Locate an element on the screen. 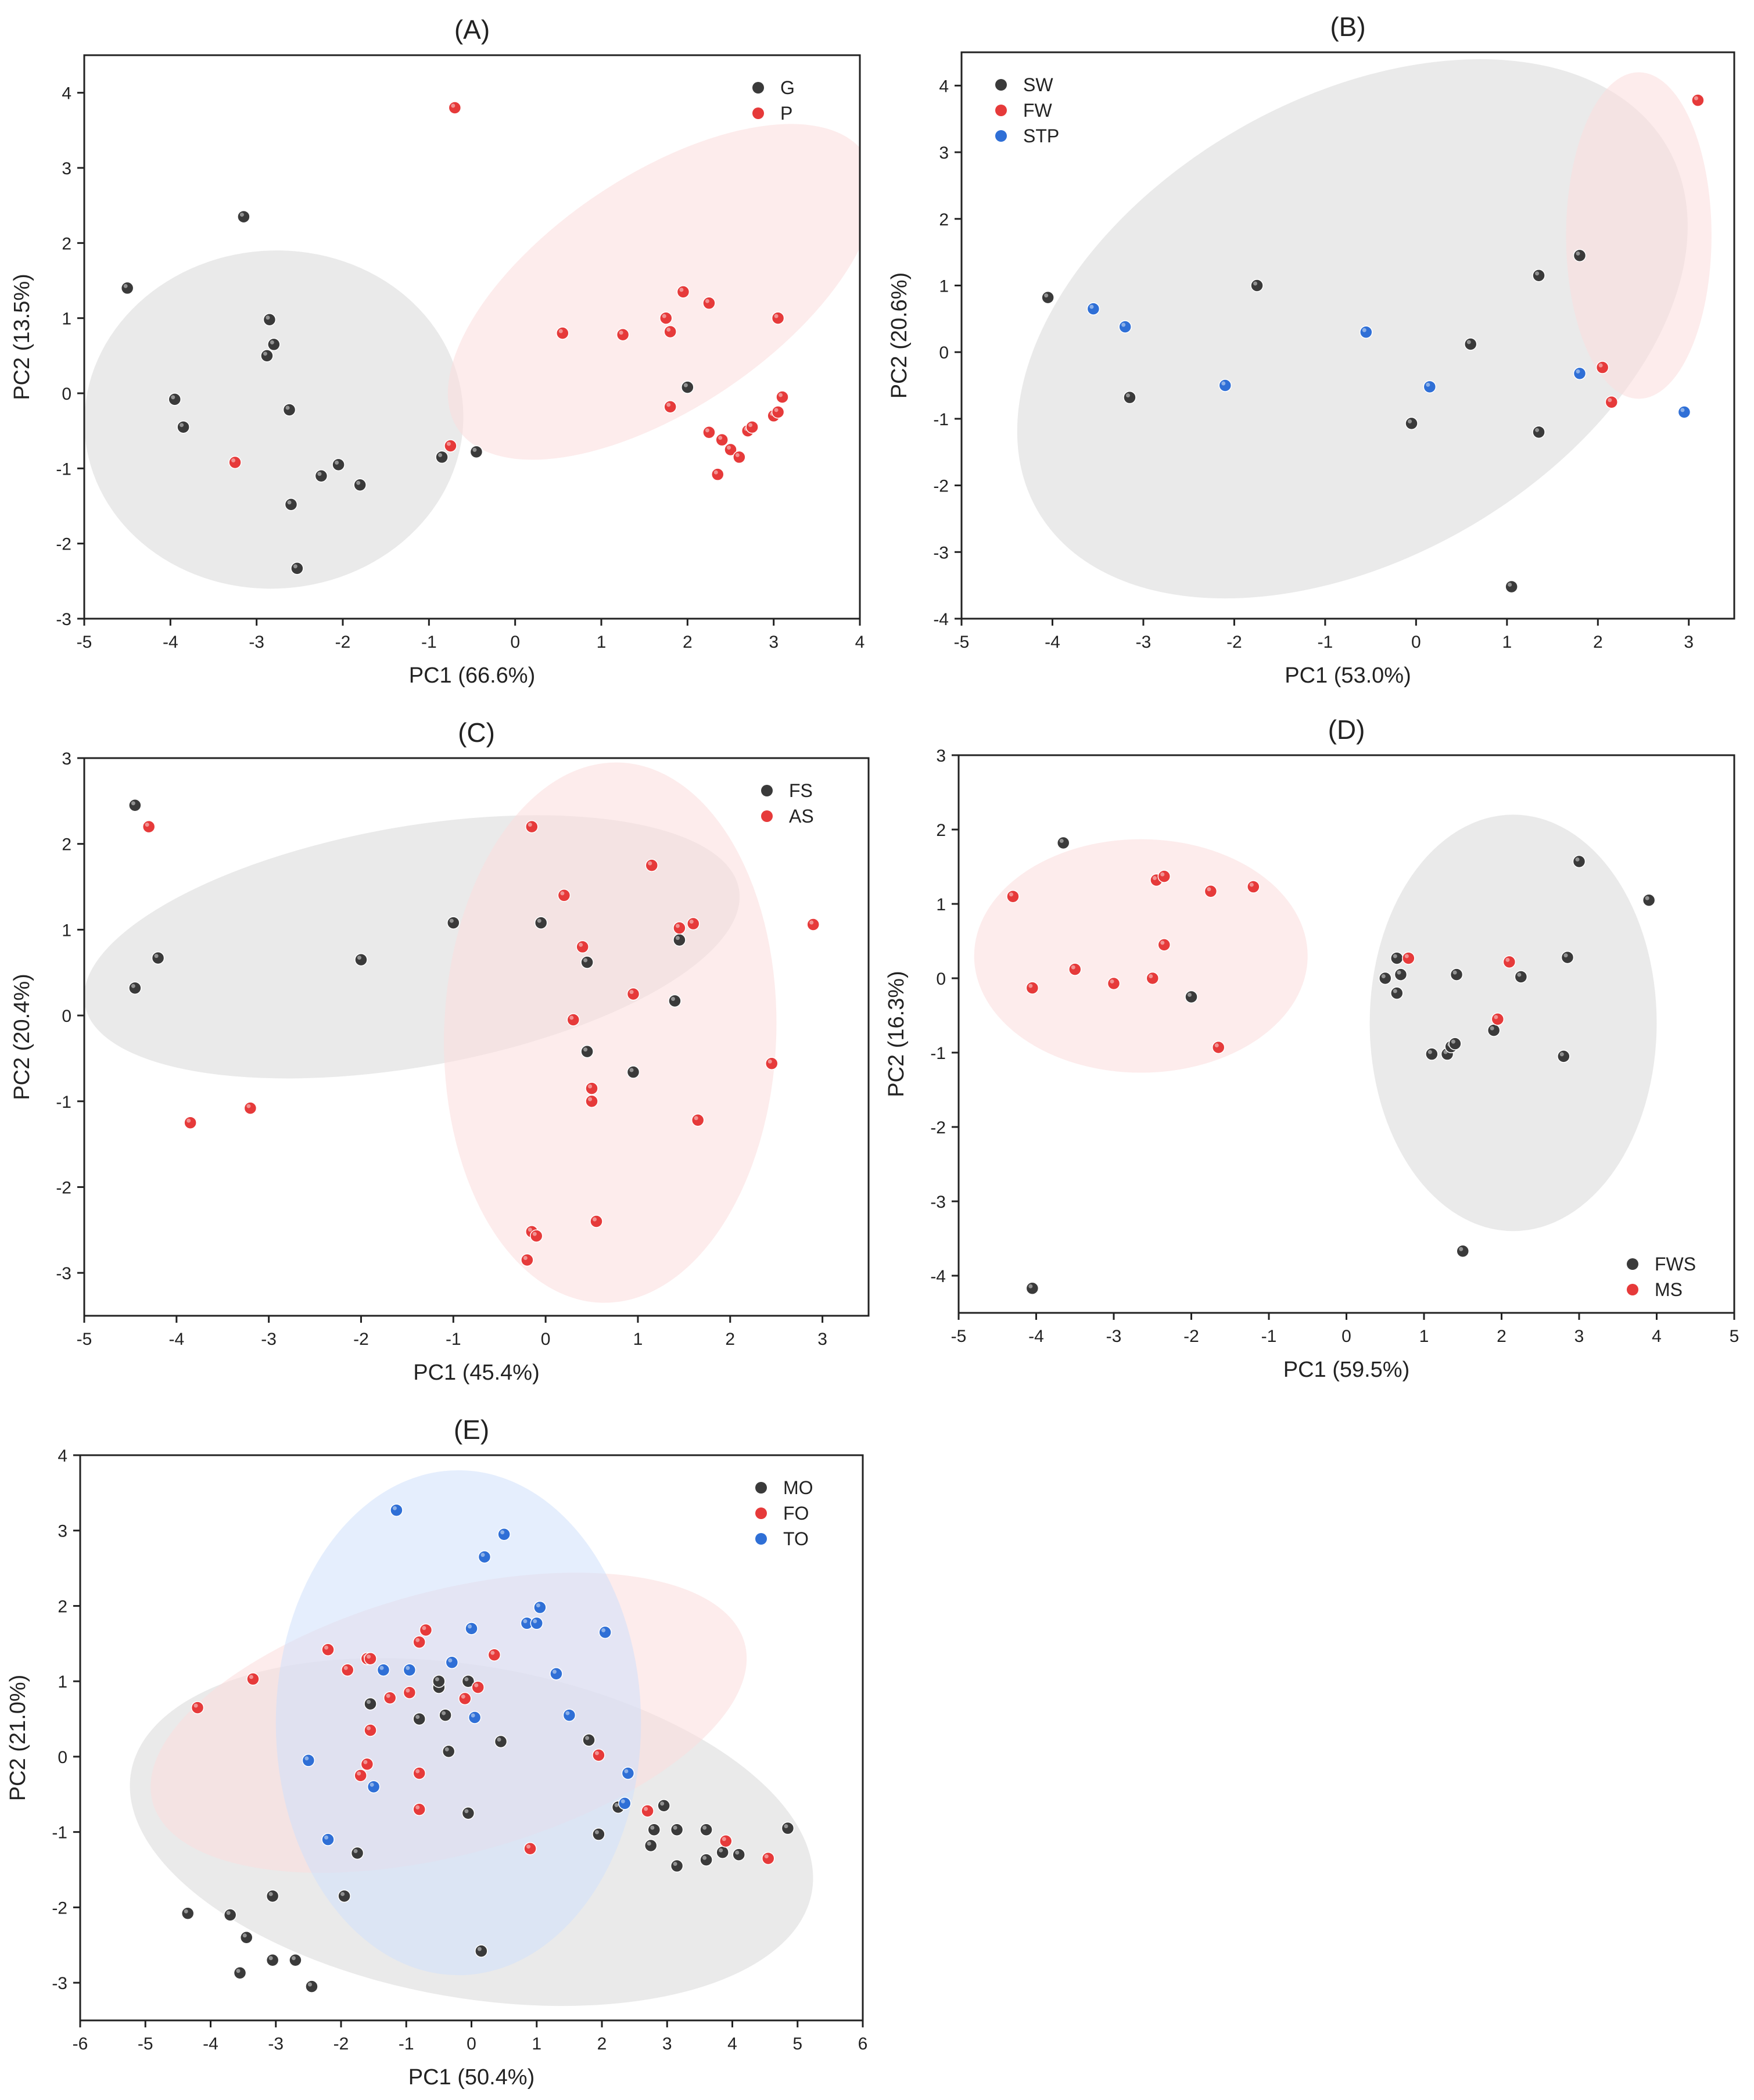  chart-2-ellipses is located at coordinates (430, 1032).